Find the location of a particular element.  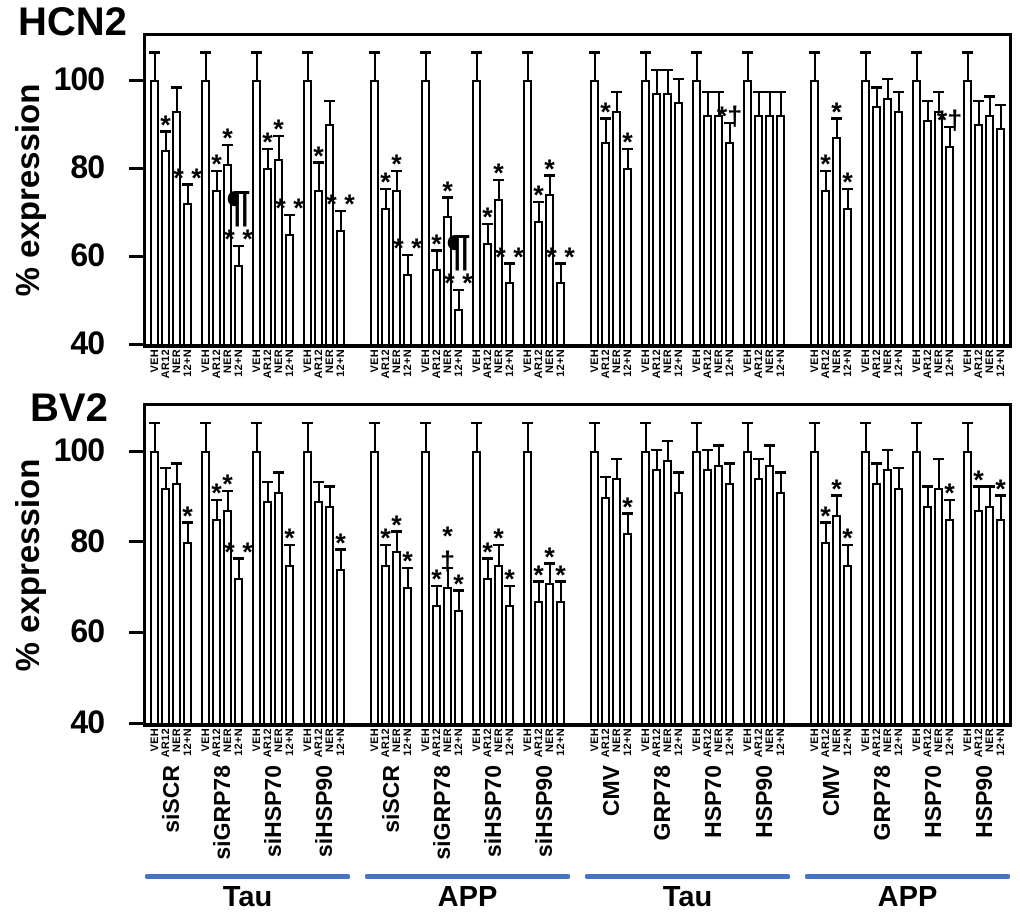

y-tick-label: 100 is located at coordinates (79, 79).